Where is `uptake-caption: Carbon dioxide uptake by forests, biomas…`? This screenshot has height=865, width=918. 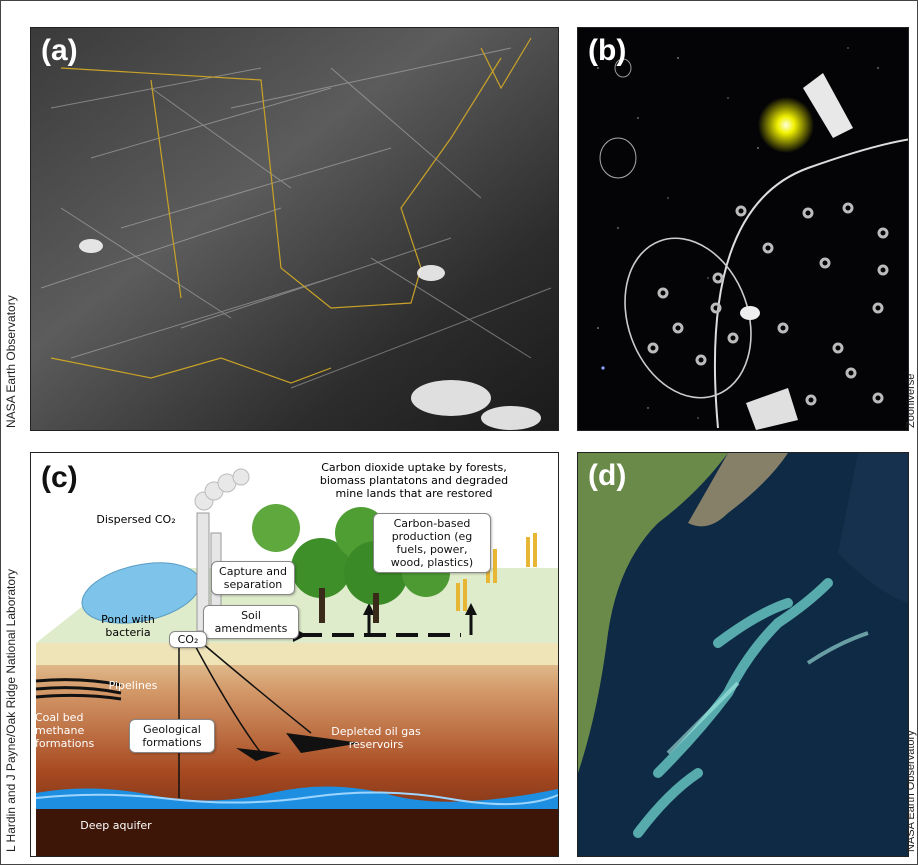 uptake-caption: Carbon dioxide uptake by forests, biomas… is located at coordinates (414, 480).